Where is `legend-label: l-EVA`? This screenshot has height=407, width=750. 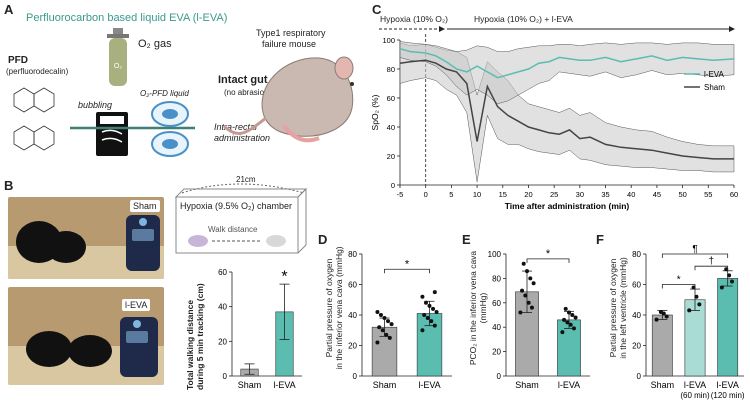 legend-label: l-EVA is located at coordinates (714, 74).